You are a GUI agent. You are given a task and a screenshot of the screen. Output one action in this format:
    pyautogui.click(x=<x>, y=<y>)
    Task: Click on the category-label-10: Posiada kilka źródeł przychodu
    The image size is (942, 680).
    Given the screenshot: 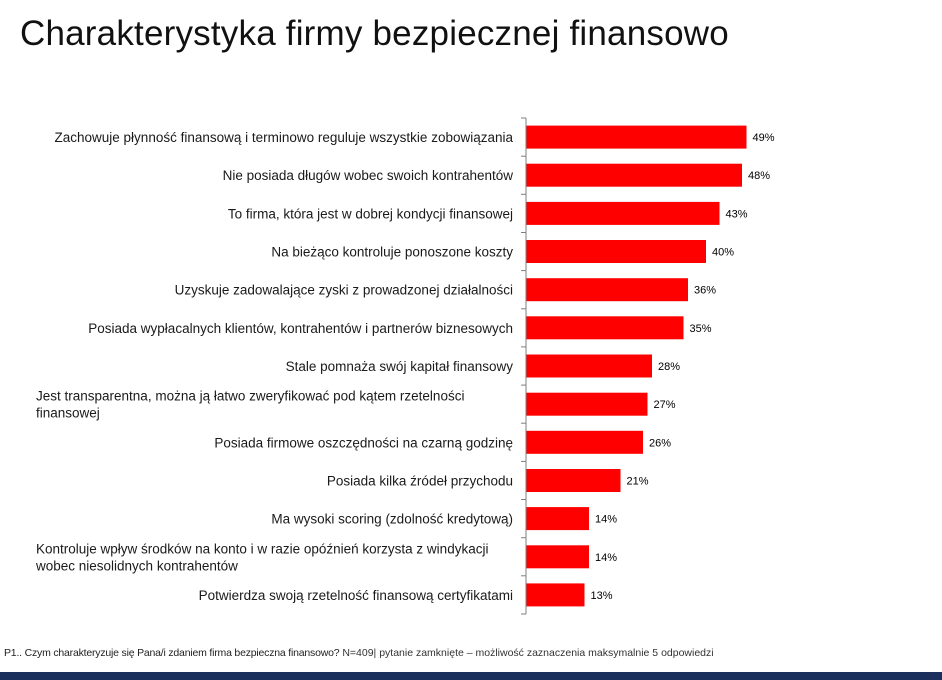 What is the action you would take?
    pyautogui.click(x=420, y=481)
    